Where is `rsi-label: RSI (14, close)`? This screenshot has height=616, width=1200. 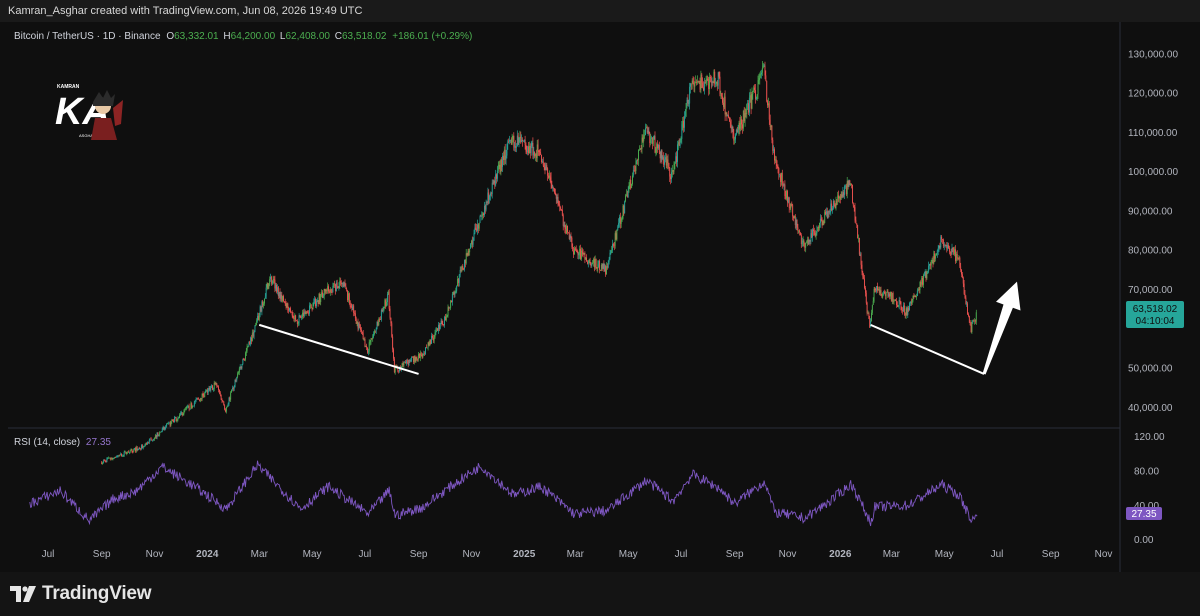
rsi-label: RSI (14, close) is located at coordinates (47, 442).